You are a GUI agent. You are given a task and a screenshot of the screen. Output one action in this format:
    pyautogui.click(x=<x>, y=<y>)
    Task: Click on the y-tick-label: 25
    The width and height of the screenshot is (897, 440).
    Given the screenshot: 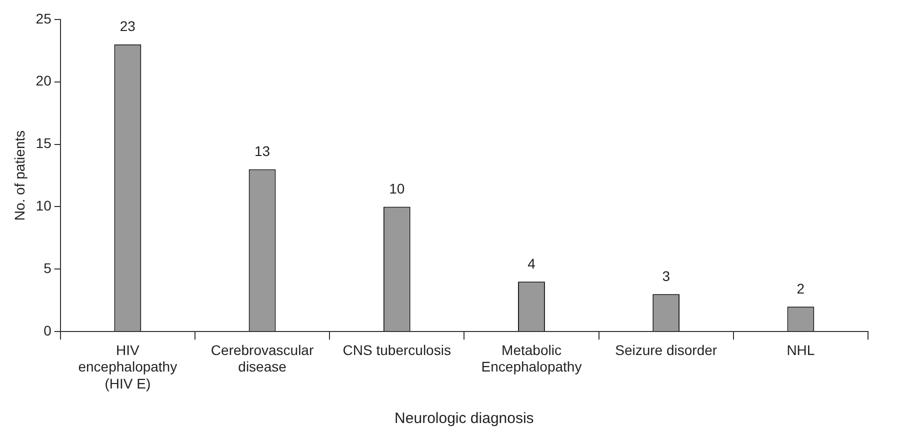 What is the action you would take?
    pyautogui.click(x=44, y=18)
    